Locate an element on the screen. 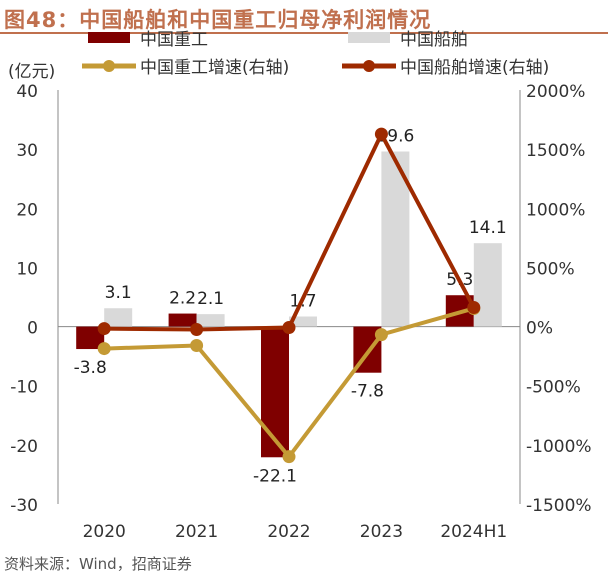 The width and height of the screenshot is (608, 579). x-tick-label: 2024H1 is located at coordinates (473, 532).